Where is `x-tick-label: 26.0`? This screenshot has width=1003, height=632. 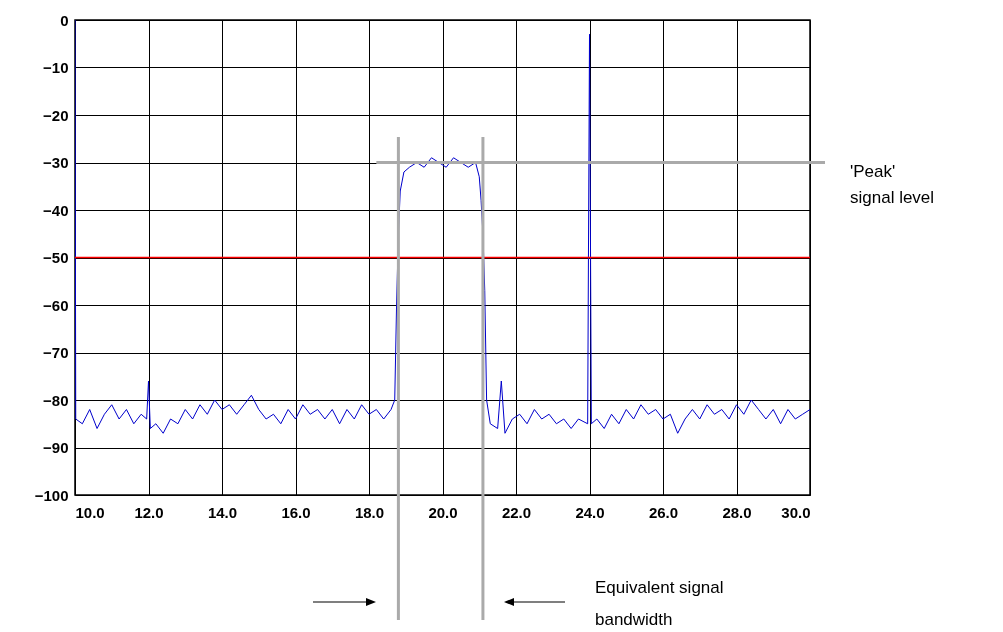 x-tick-label: 26.0 is located at coordinates (663, 512).